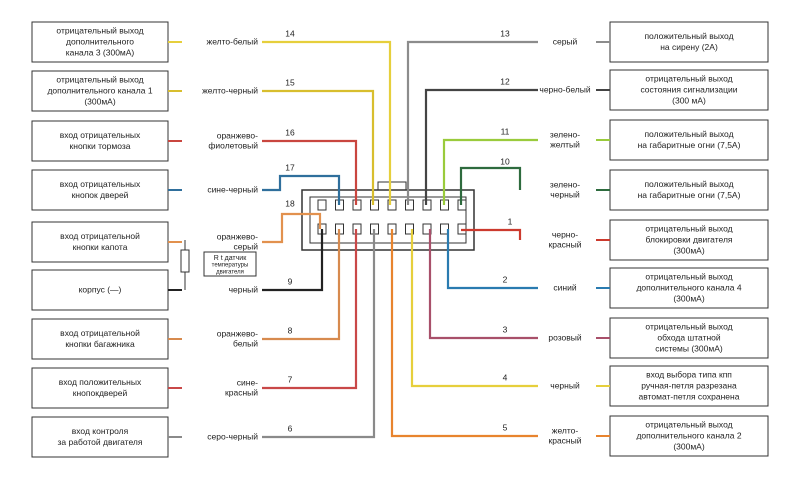  I want to click on pin-number: 2, so click(505, 279).